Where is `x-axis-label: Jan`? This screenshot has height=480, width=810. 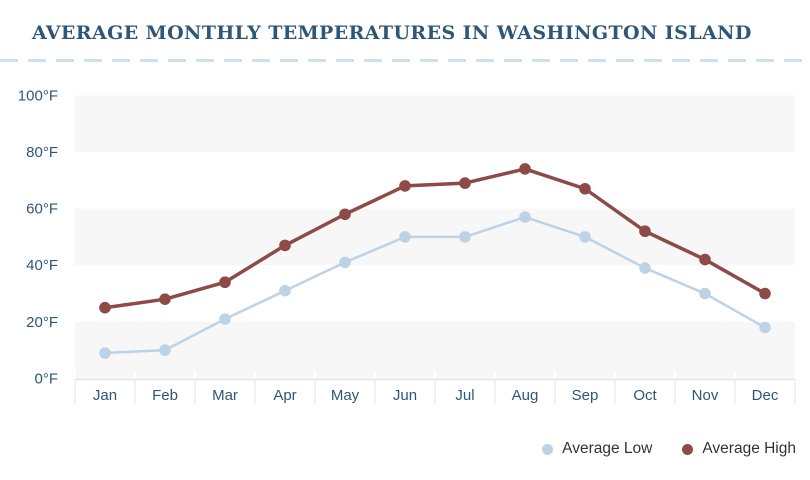 x-axis-label: Jan is located at coordinates (105, 395).